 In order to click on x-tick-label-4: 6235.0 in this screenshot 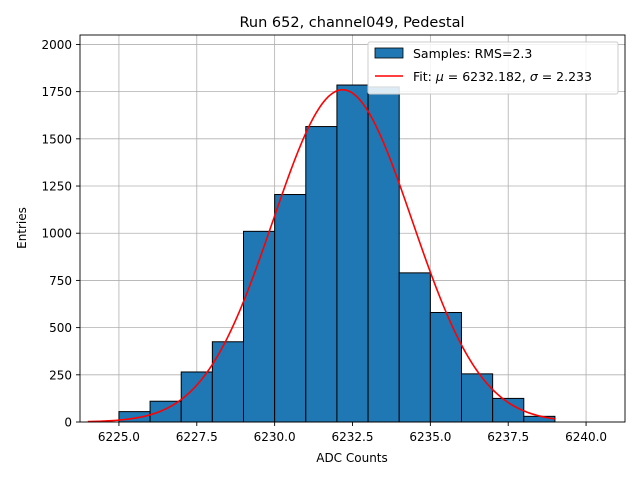, I will do `click(430, 437)`.